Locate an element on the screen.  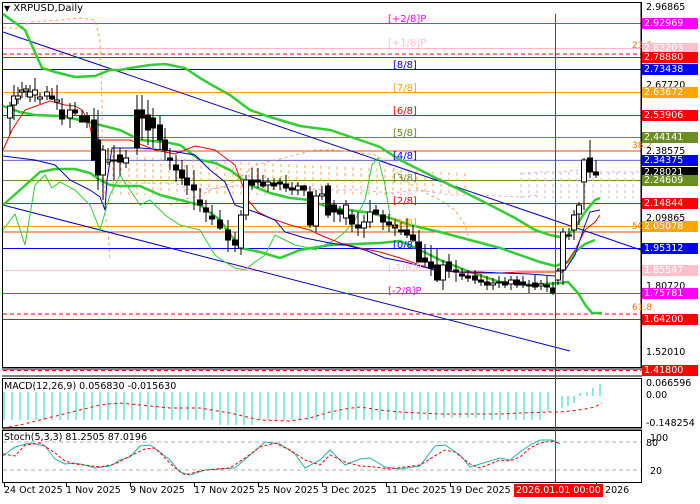
price-level-tag: 2.78880 is located at coordinates (670, 57).